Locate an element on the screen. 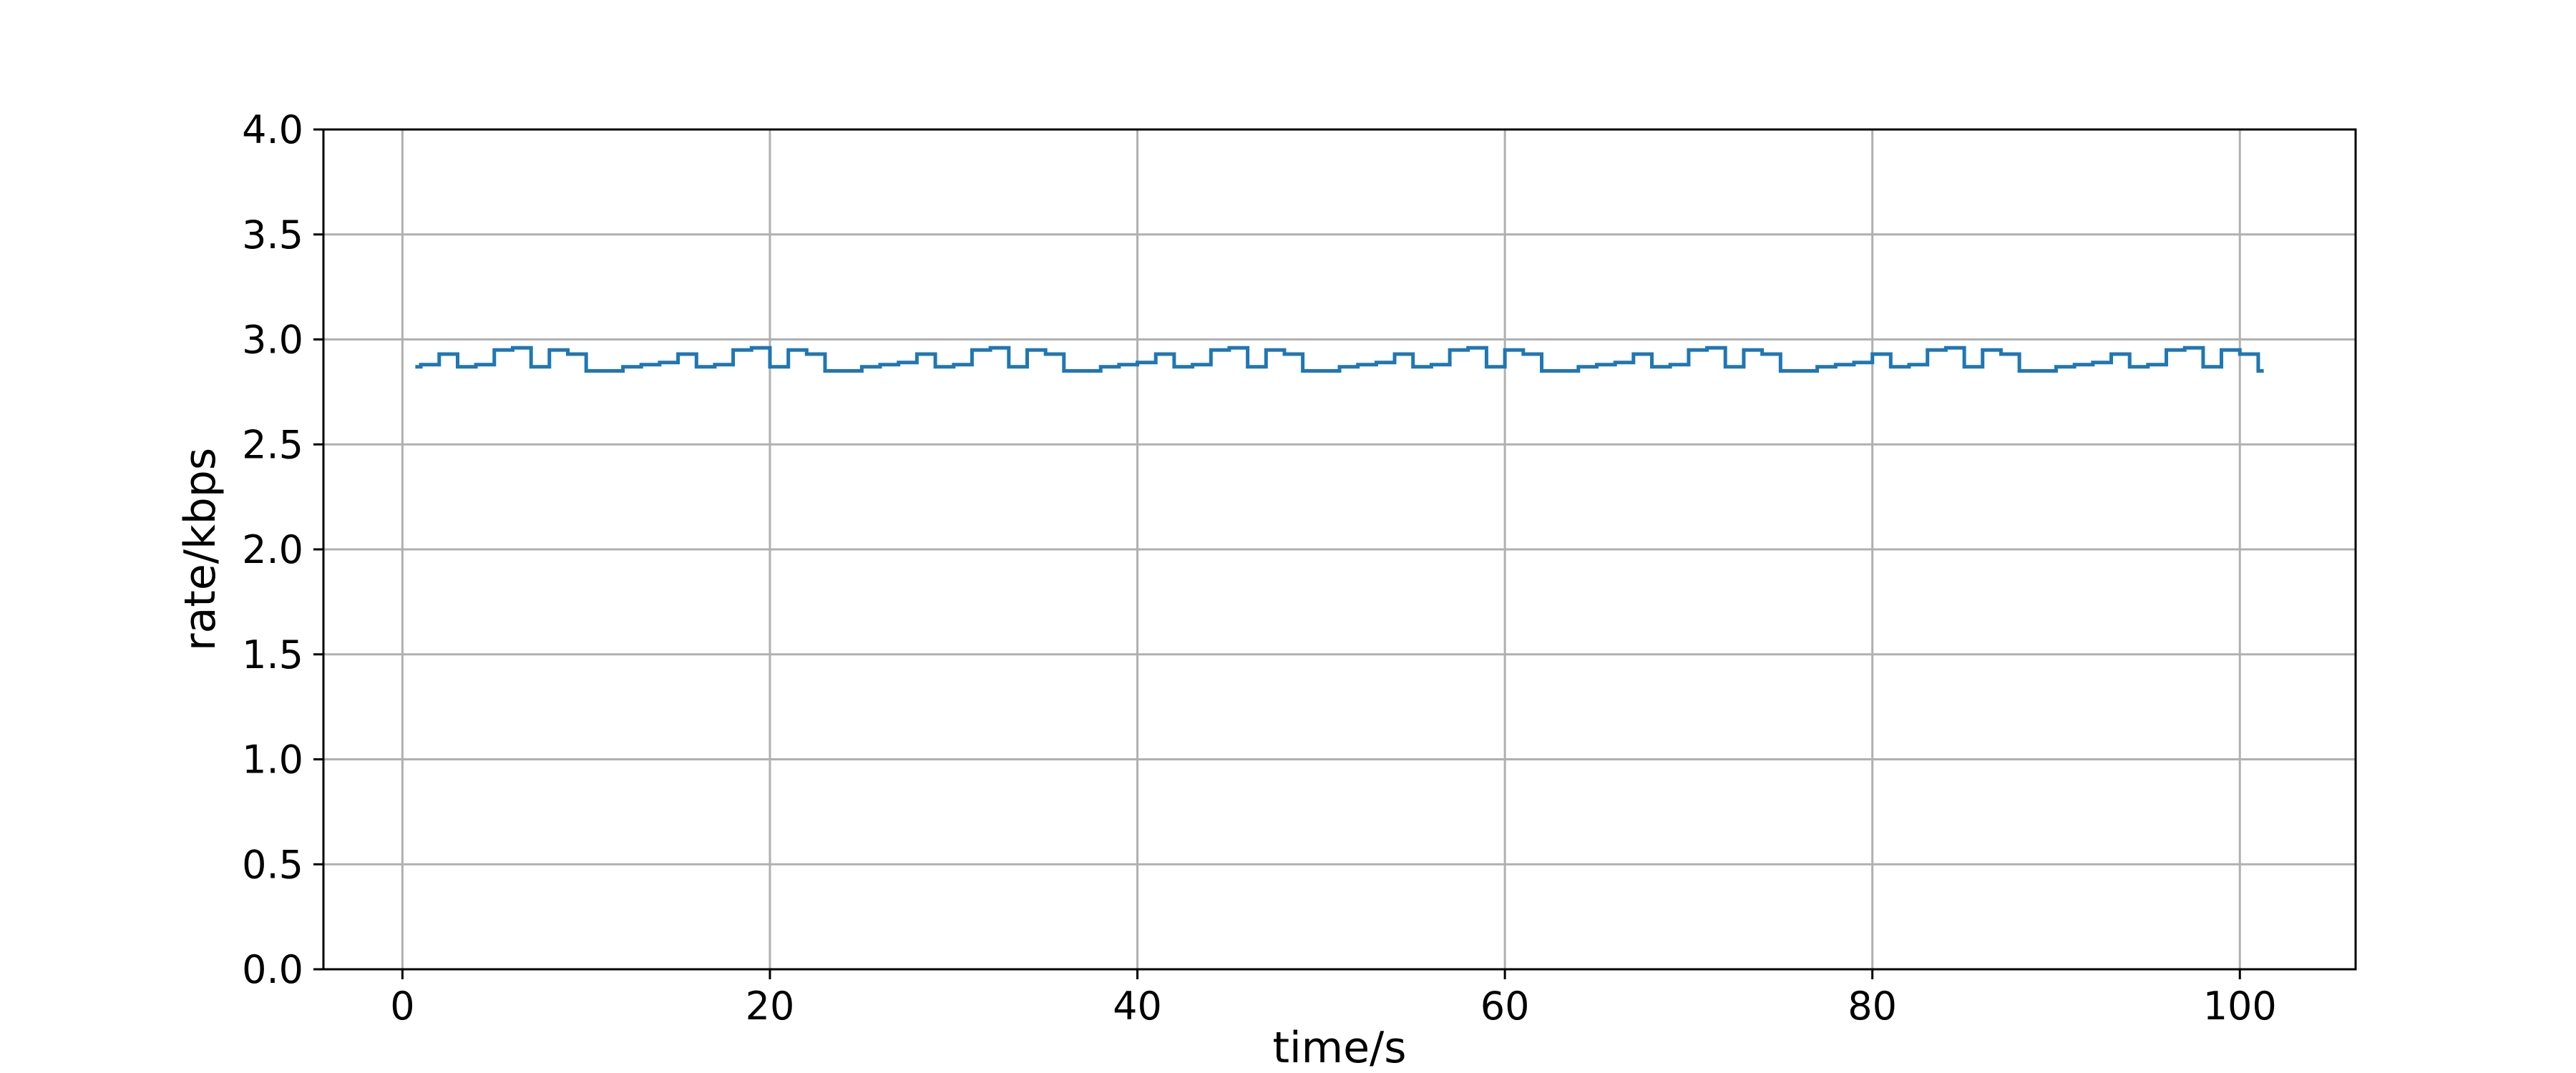  x-tick-label: 100 is located at coordinates (2240, 1007).